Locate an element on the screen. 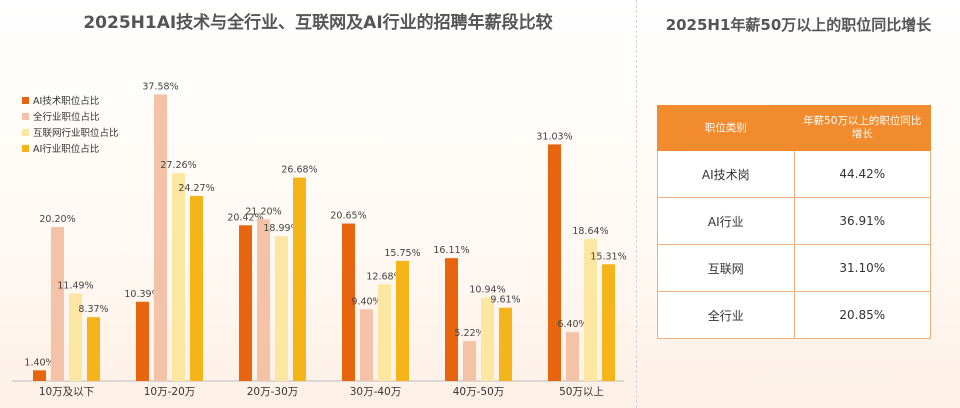 Image resolution: width=960 pixels, height=408 pixels. bar-value-label: 1.40% is located at coordinates (39, 362).